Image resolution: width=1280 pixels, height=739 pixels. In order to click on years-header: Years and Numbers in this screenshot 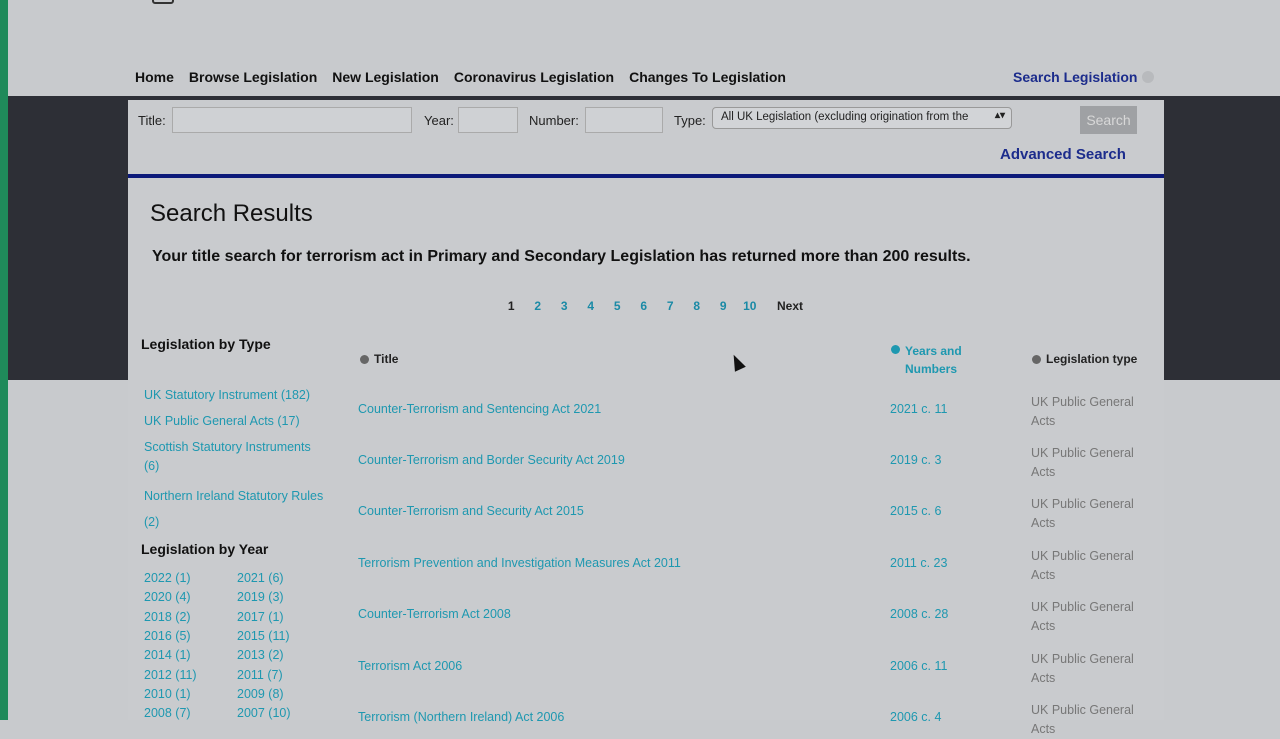, I will do `click(933, 360)`.